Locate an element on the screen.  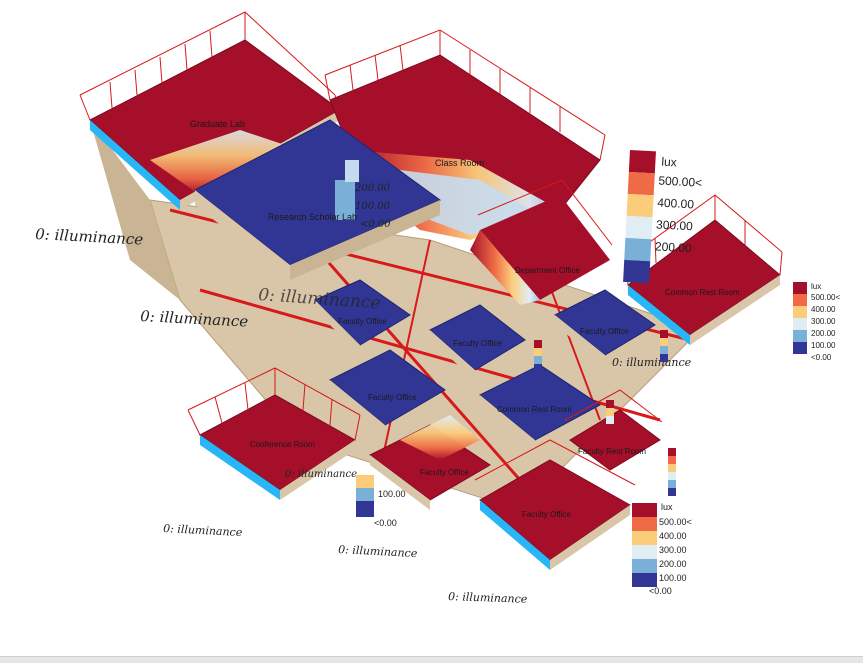
legend-lower-tick-1: 100.00 is located at coordinates (392, 494).